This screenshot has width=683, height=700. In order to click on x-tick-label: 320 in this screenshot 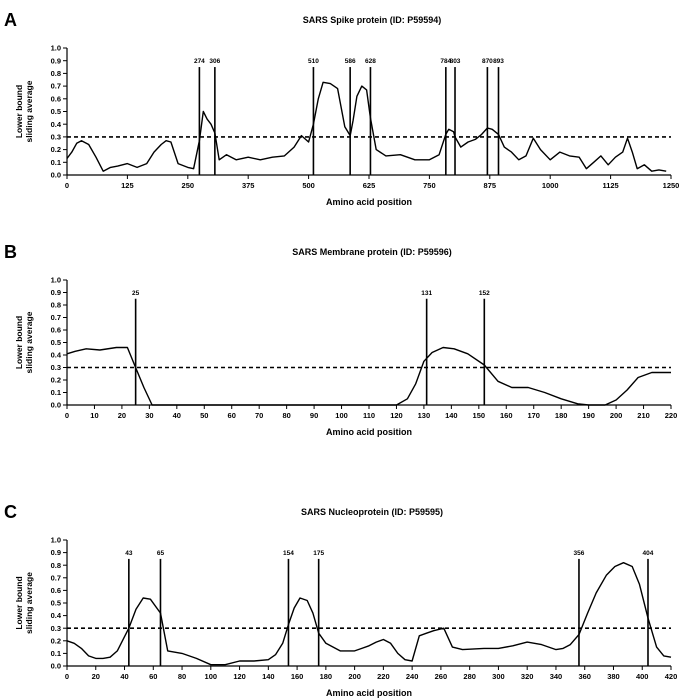, I will do `click(527, 676)`.